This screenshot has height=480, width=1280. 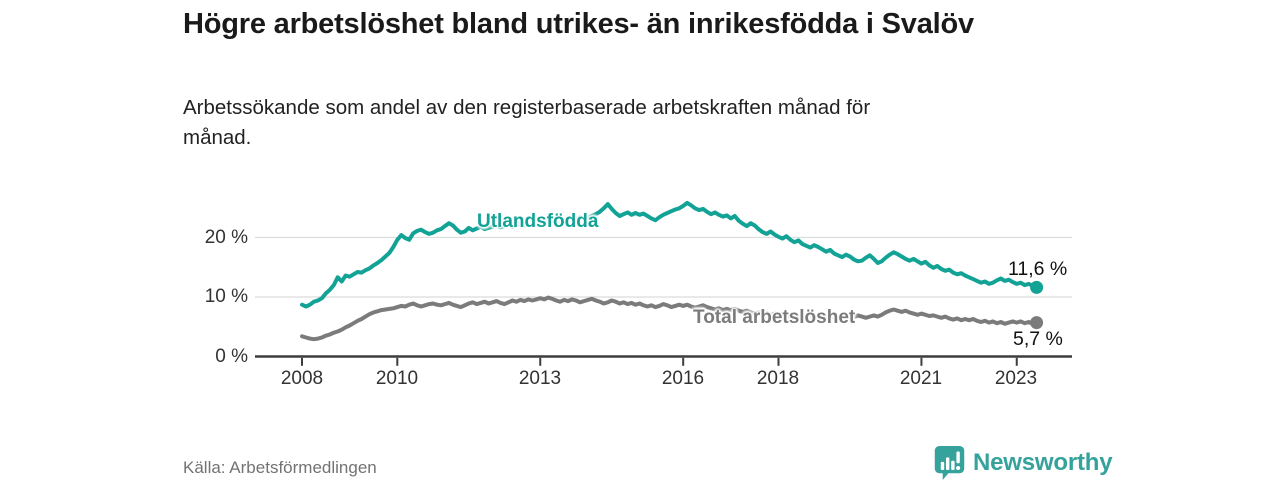 What do you see at coordinates (226, 296) in the screenshot?
I see `y-axis-label-10: 10 %` at bounding box center [226, 296].